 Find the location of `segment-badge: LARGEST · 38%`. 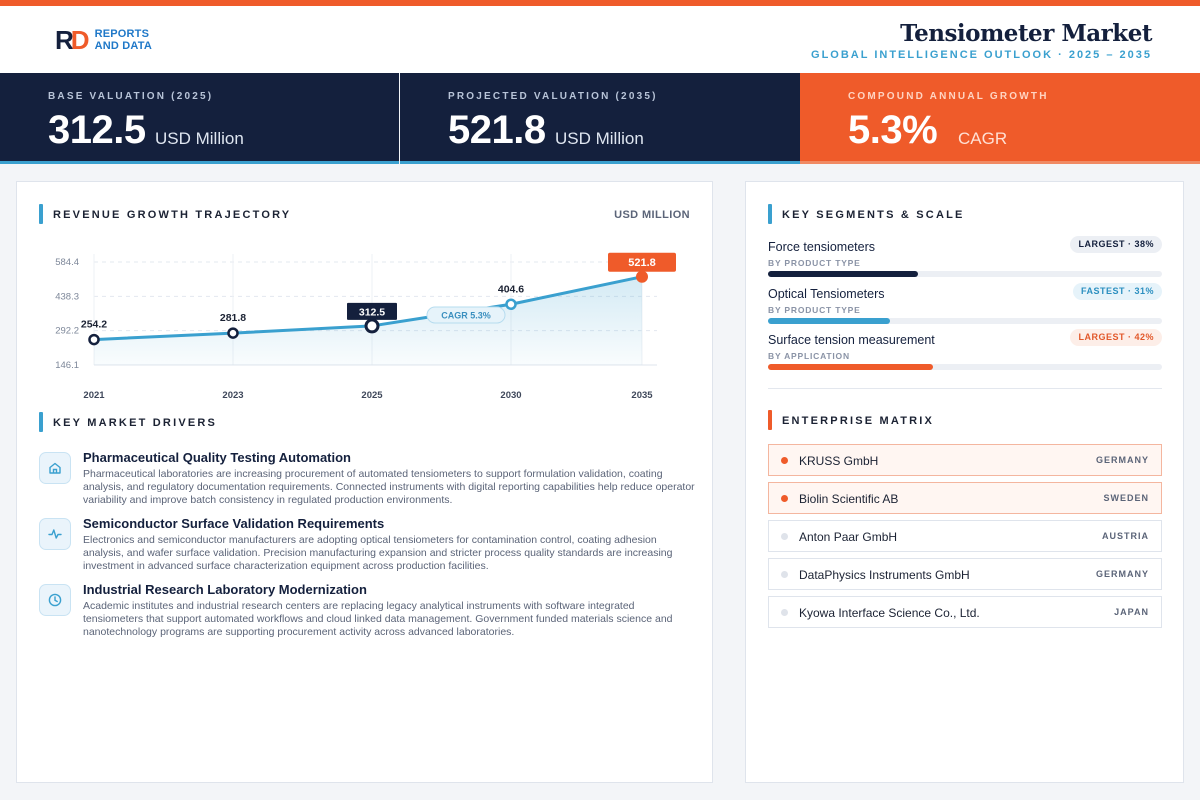

segment-badge: LARGEST · 38% is located at coordinates (1116, 244).